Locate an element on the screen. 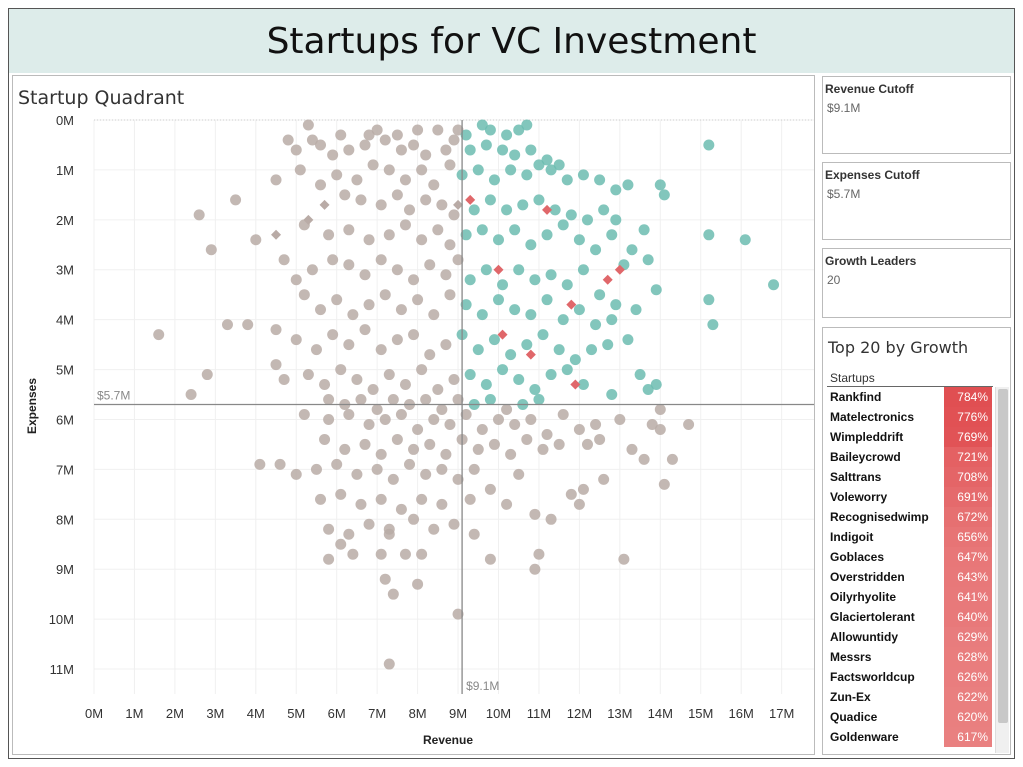  table-row: Goblaces 647% is located at coordinates (909, 557).